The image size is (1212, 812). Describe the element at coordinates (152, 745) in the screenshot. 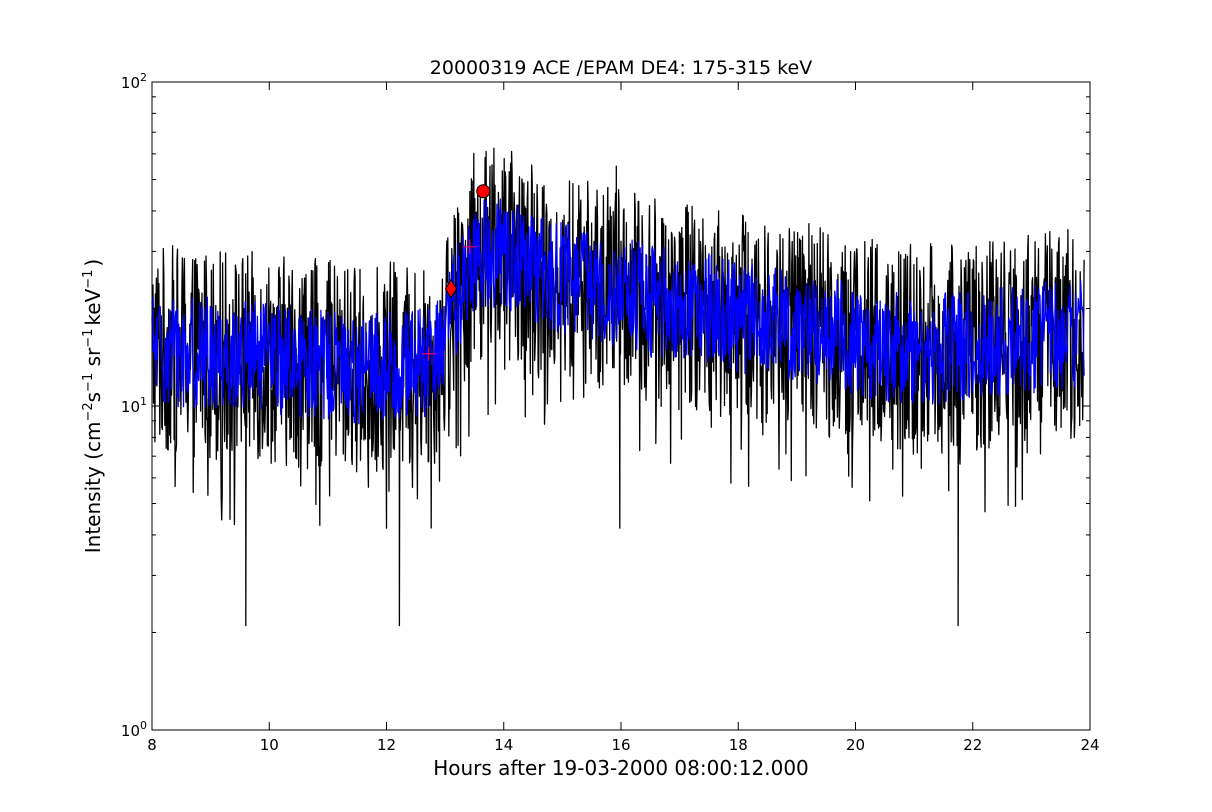

I see `x-tick-label: 8` at that location.